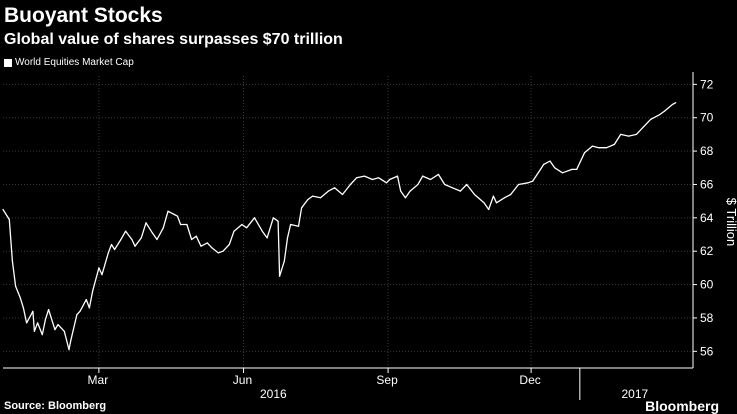 The height and width of the screenshot is (414, 737). Describe the element at coordinates (707, 251) in the screenshot. I see `y-tick-label: 62` at that location.